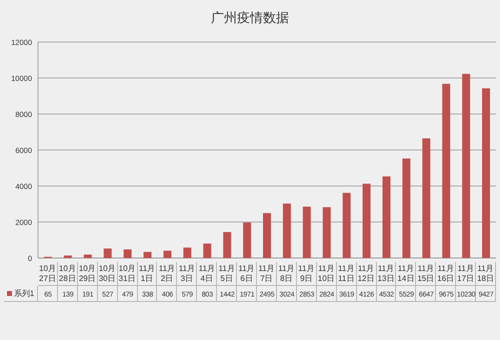 The height and width of the screenshot is (340, 500). I want to click on x-tick-label: 11月9日, so click(306, 274).